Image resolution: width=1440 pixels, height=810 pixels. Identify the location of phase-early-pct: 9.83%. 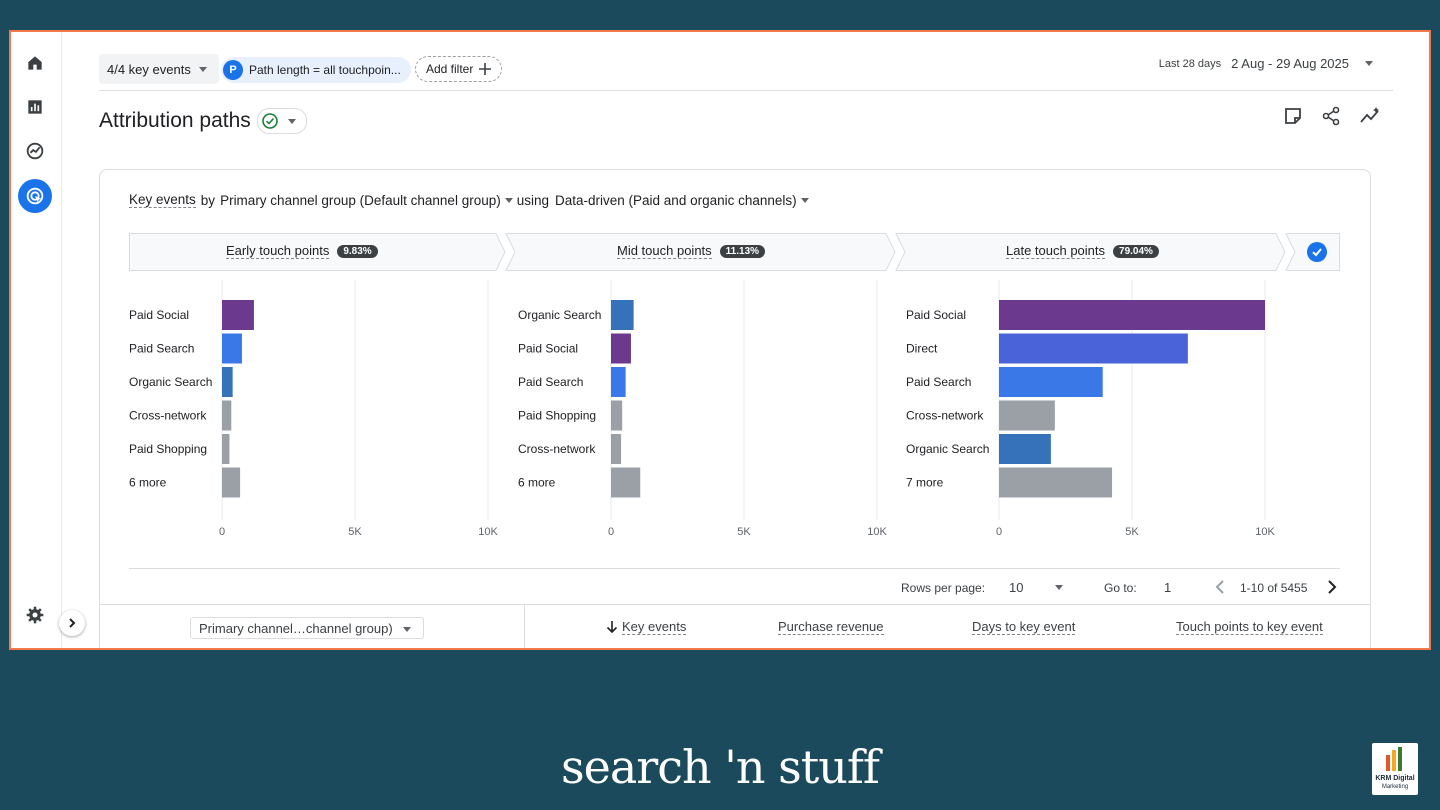
(357, 251).